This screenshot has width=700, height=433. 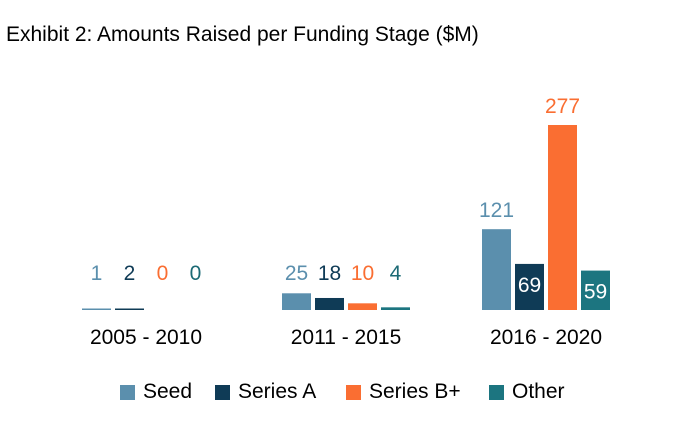 I want to click on bar-other-2016-2020, so click(x=595, y=290).